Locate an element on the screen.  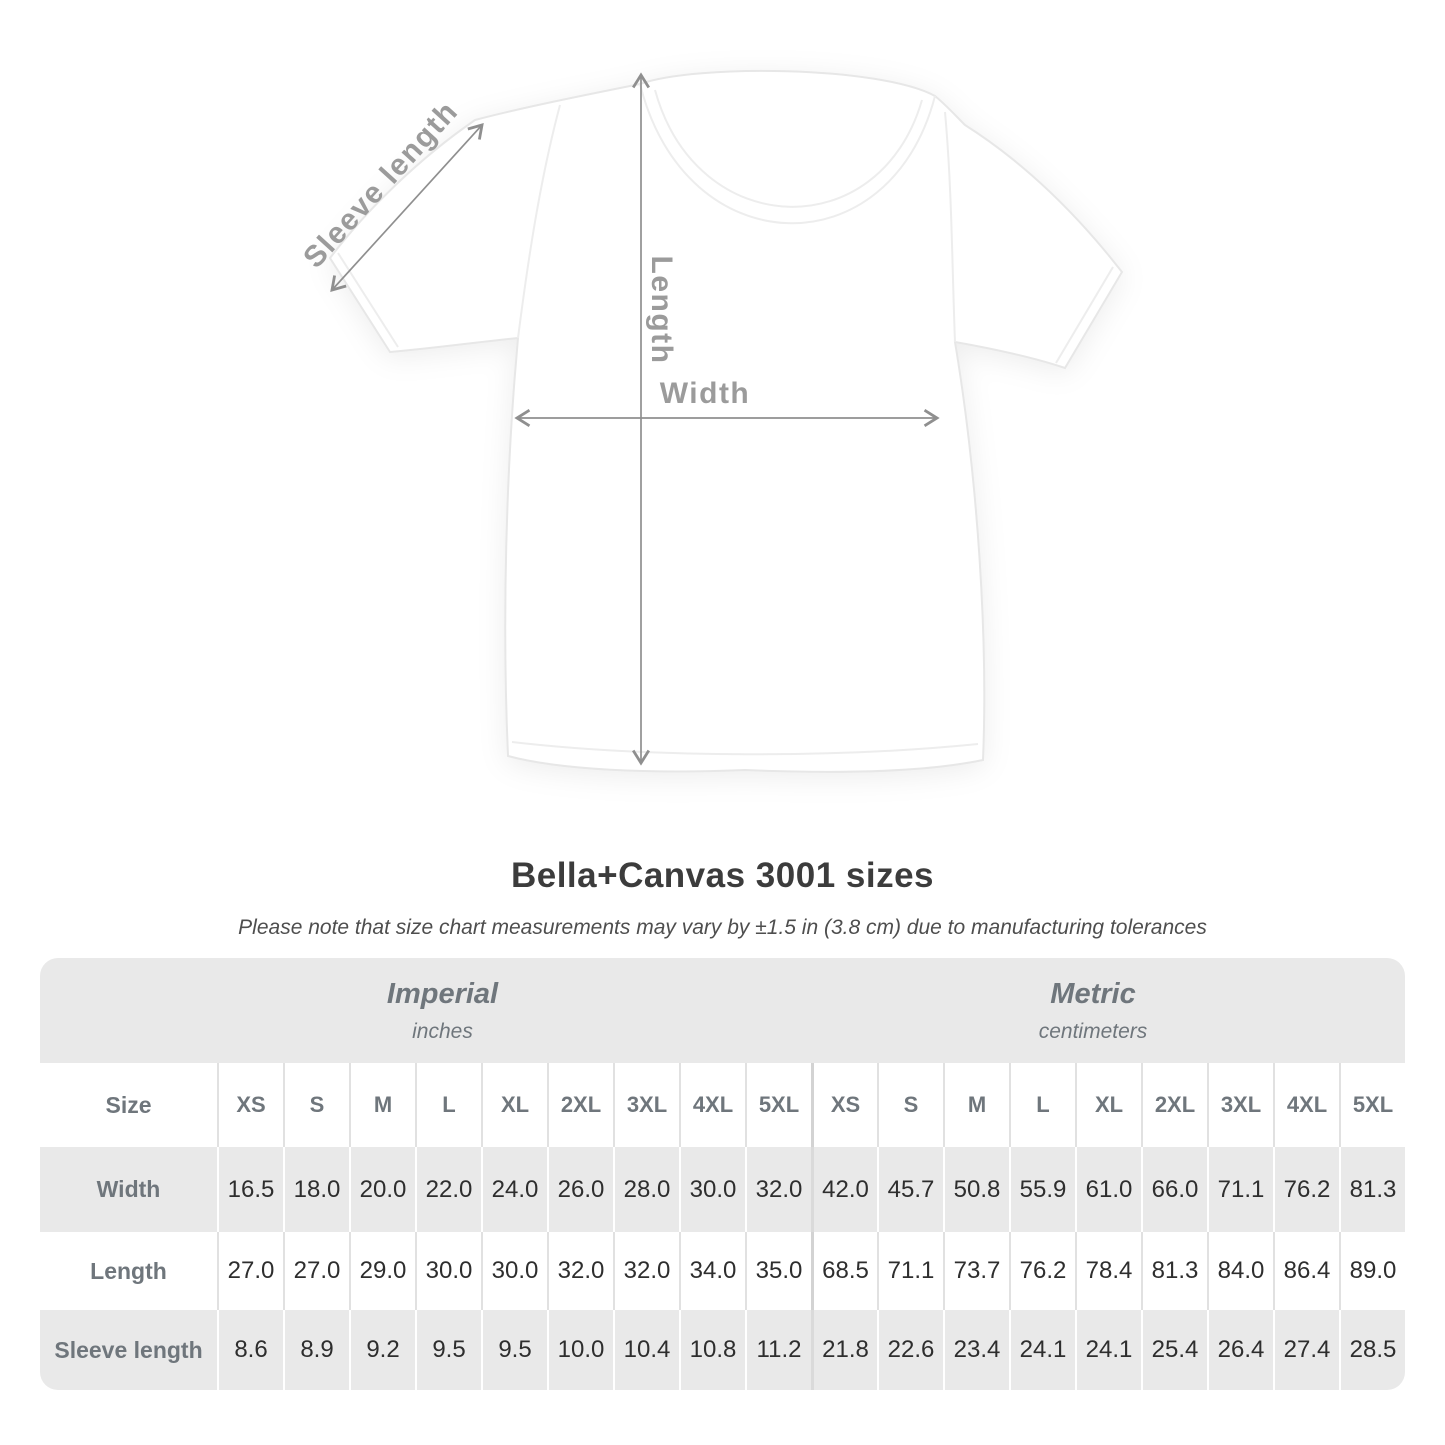
value-cell: 20.0 is located at coordinates (382, 1189).